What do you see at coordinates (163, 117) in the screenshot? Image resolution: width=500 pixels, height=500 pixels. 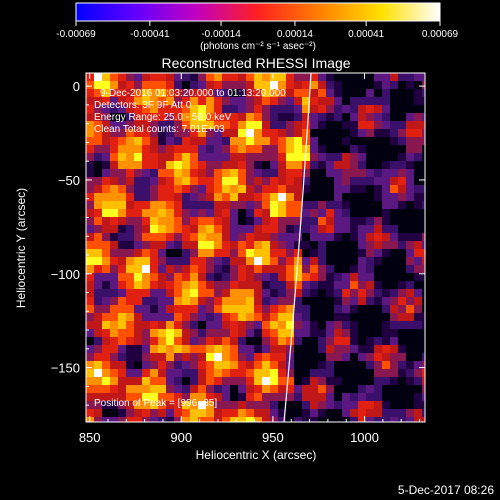 I see `annotation-energy-range: Energy Range: 25.0 - 50.0 keV` at bounding box center [163, 117].